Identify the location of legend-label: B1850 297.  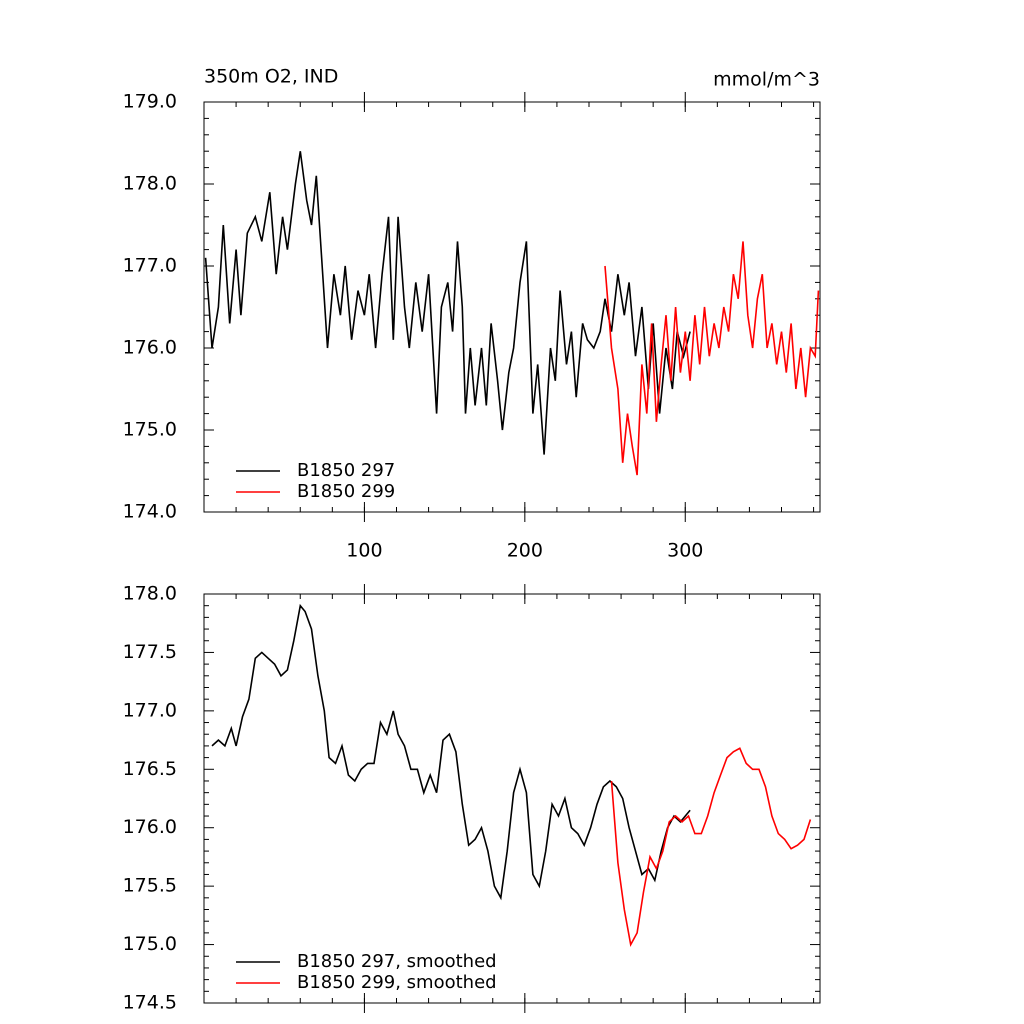
(346, 470).